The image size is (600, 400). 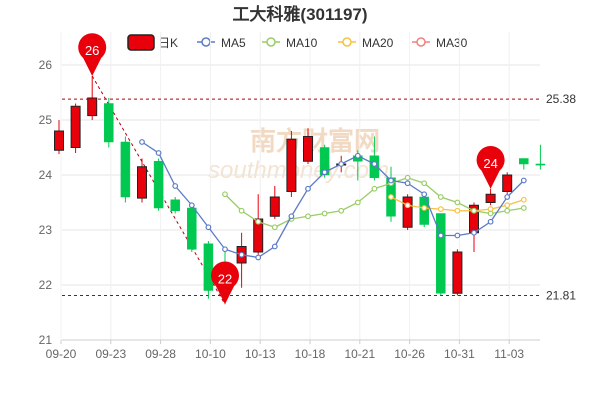 I want to click on legend-swatch-dayk, so click(x=141, y=42).